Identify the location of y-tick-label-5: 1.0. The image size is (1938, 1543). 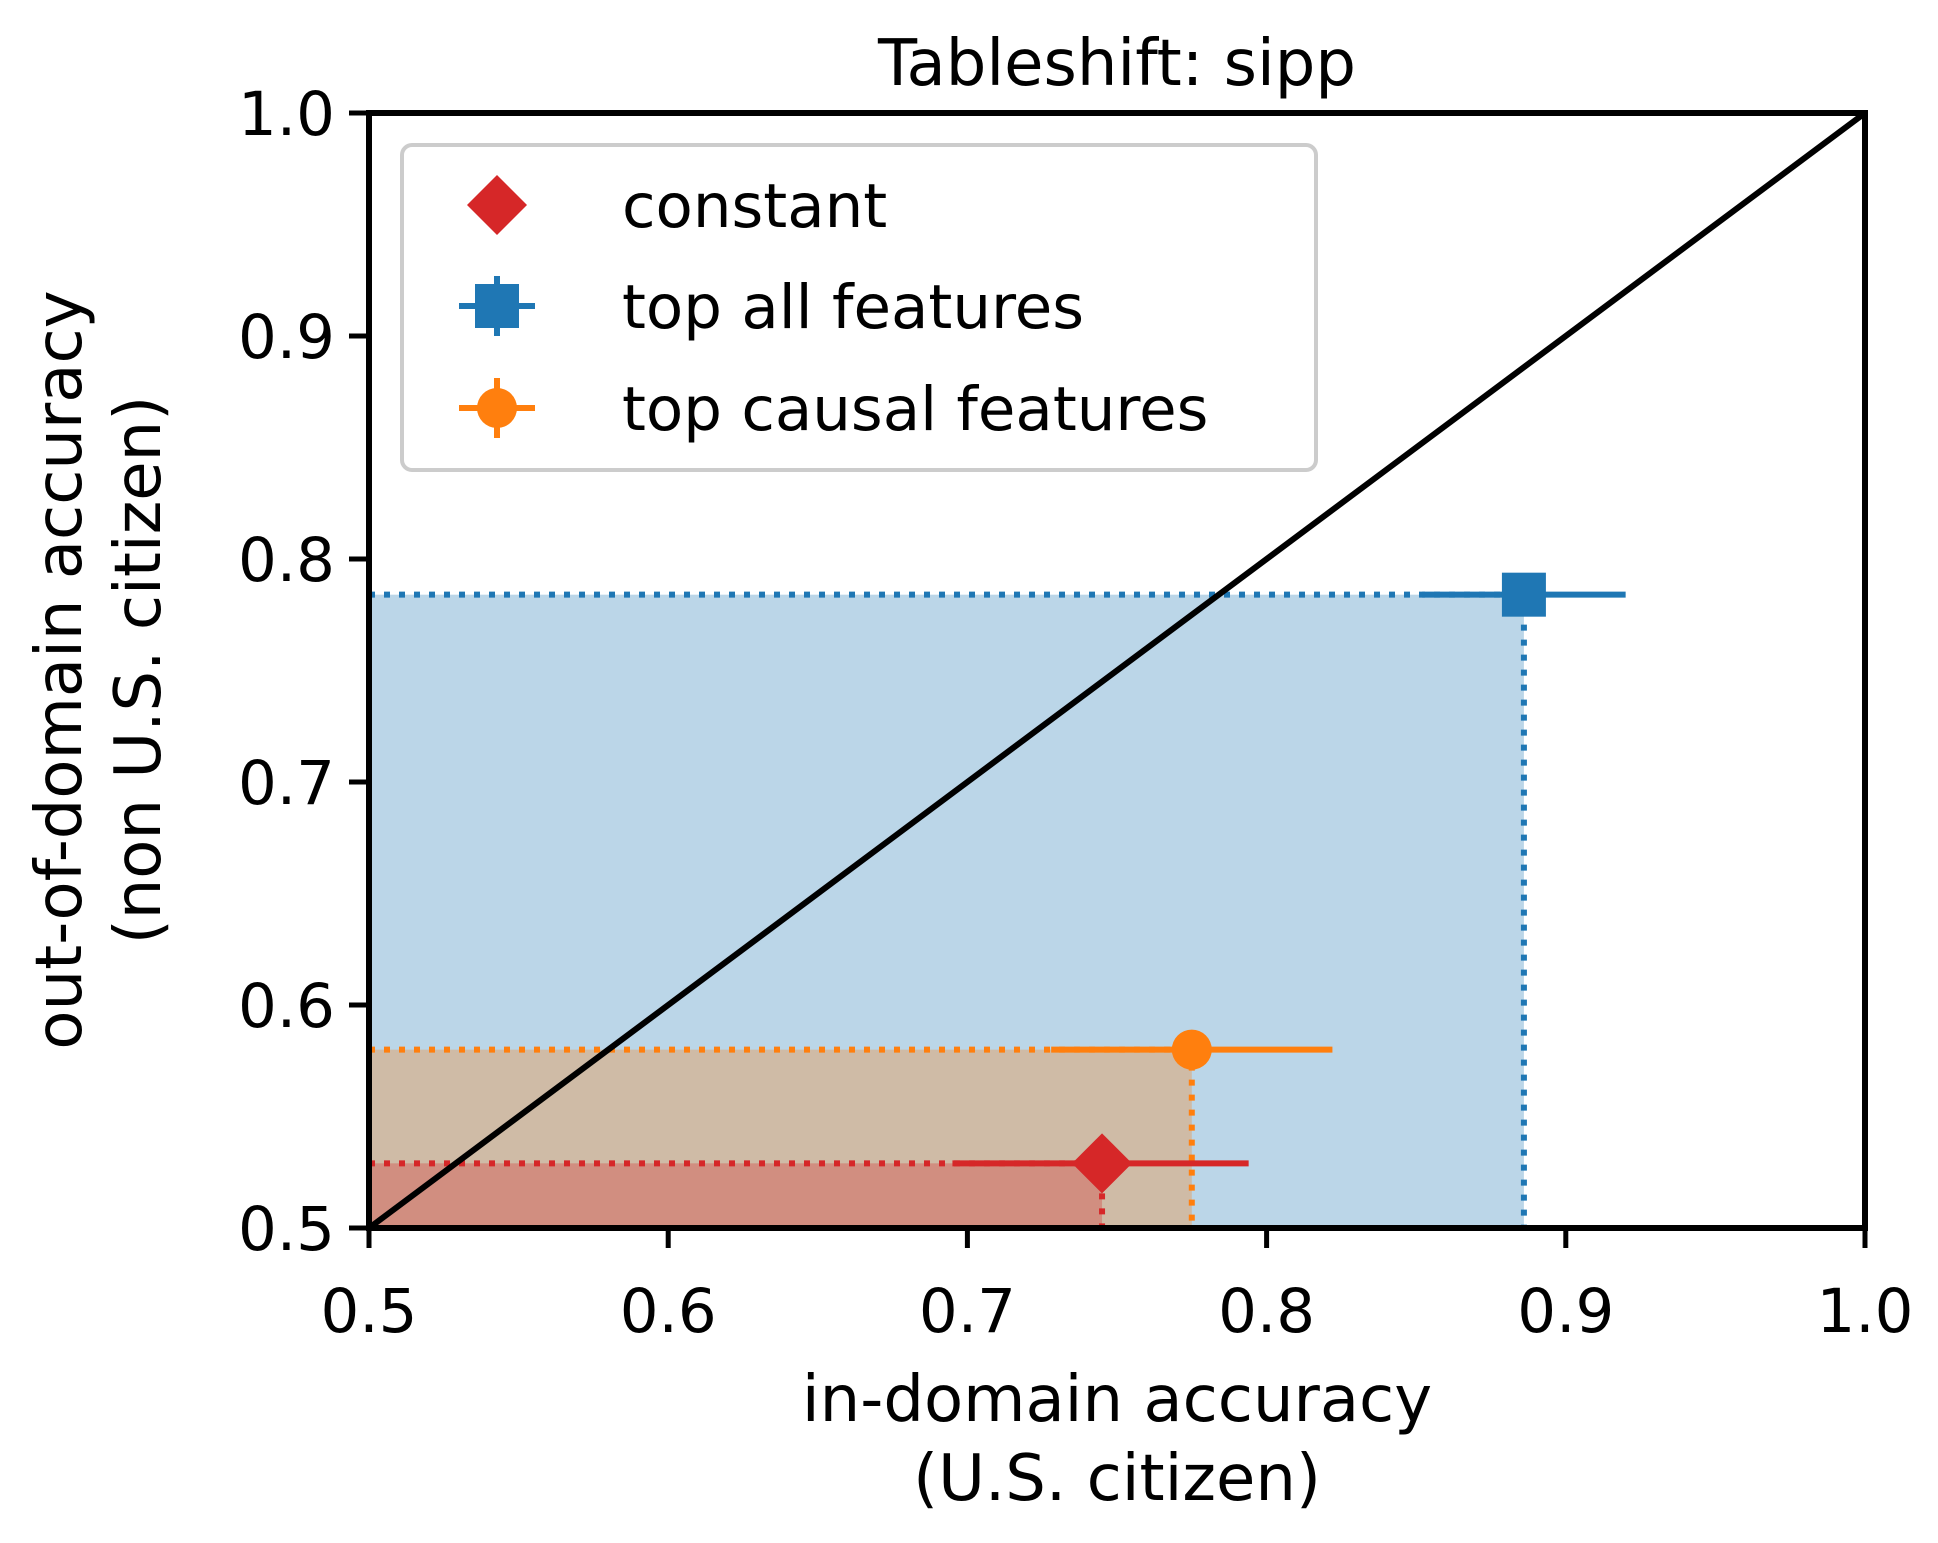
(286, 114).